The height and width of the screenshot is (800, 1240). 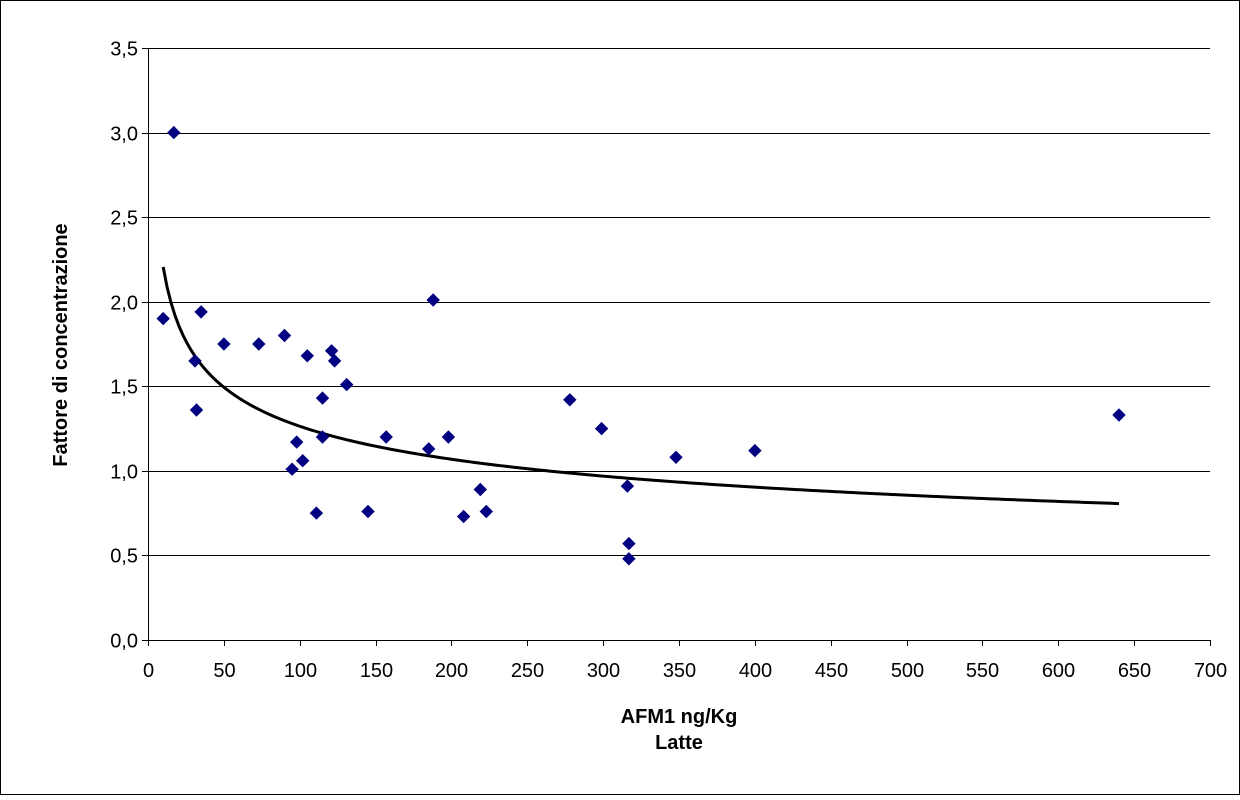 What do you see at coordinates (124, 50) in the screenshot?
I see `y-tick-label-7: 3,5` at bounding box center [124, 50].